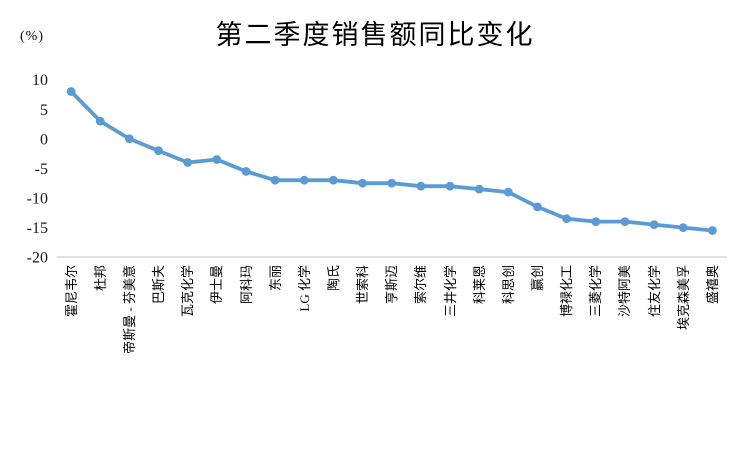 The image size is (750, 450). I want to click on y-axis-unit-label: (%), so click(32, 36).